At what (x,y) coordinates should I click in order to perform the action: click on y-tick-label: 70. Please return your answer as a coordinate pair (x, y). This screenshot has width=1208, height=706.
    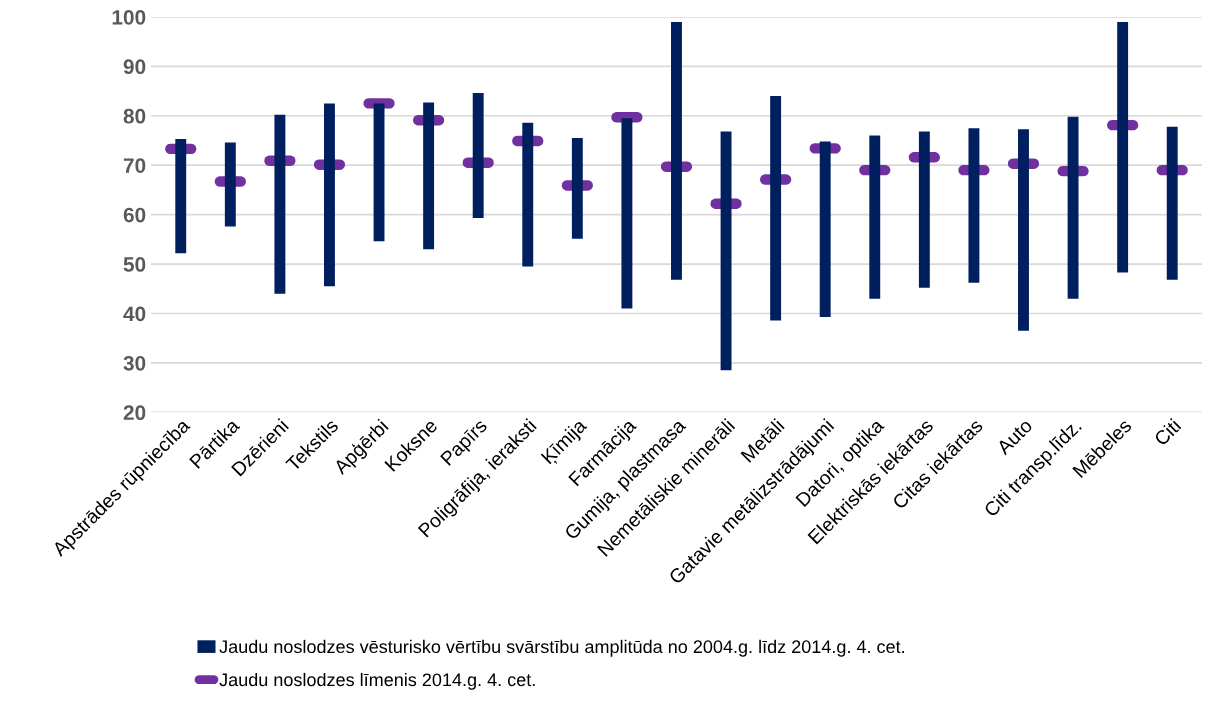
    Looking at the image, I should click on (134, 165).